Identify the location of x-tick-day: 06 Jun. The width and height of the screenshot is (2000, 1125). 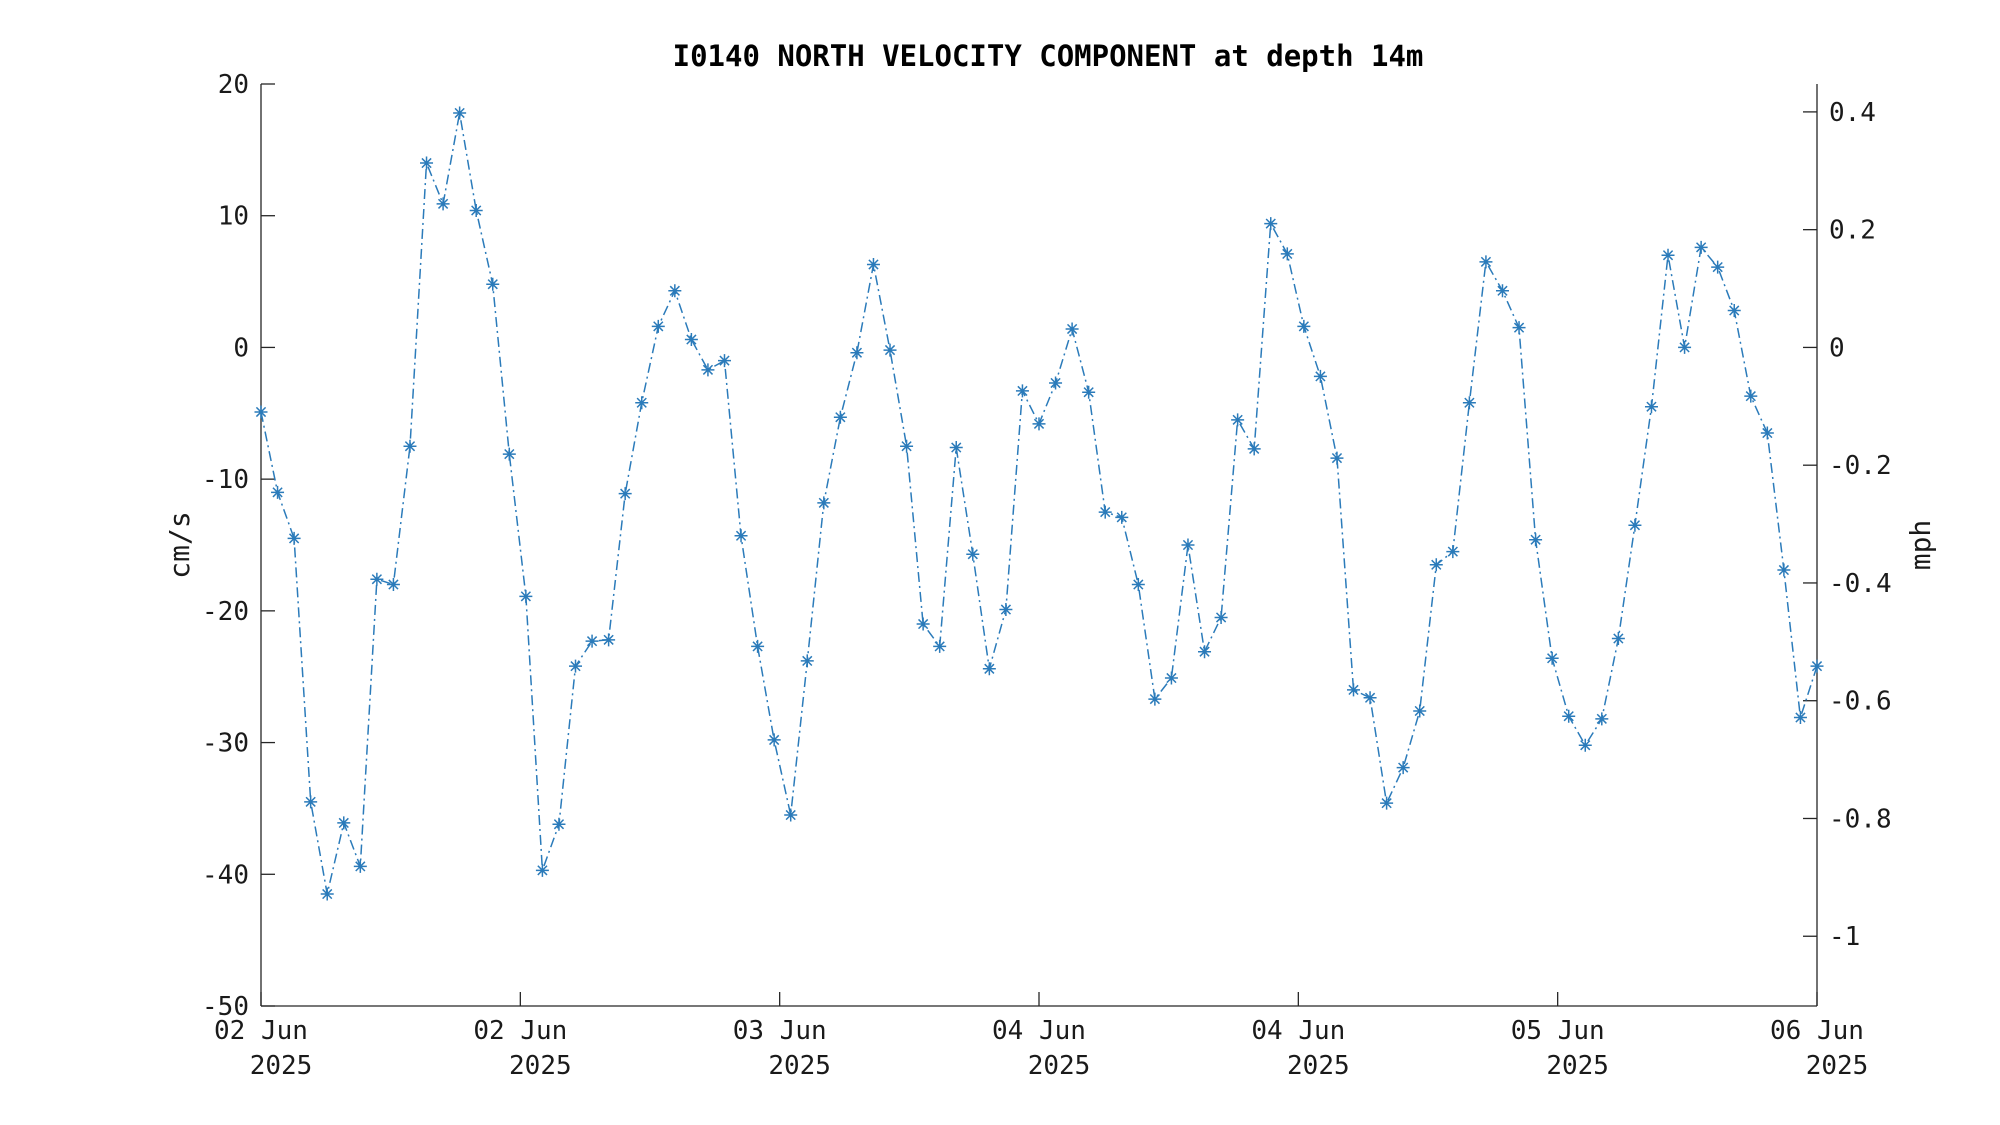
(1817, 1031).